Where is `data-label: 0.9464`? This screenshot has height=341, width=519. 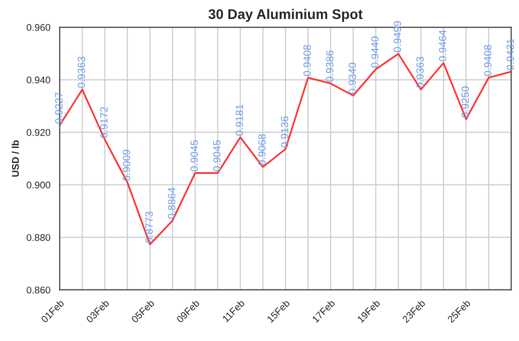
data-label: 0.9464 is located at coordinates (442, 46).